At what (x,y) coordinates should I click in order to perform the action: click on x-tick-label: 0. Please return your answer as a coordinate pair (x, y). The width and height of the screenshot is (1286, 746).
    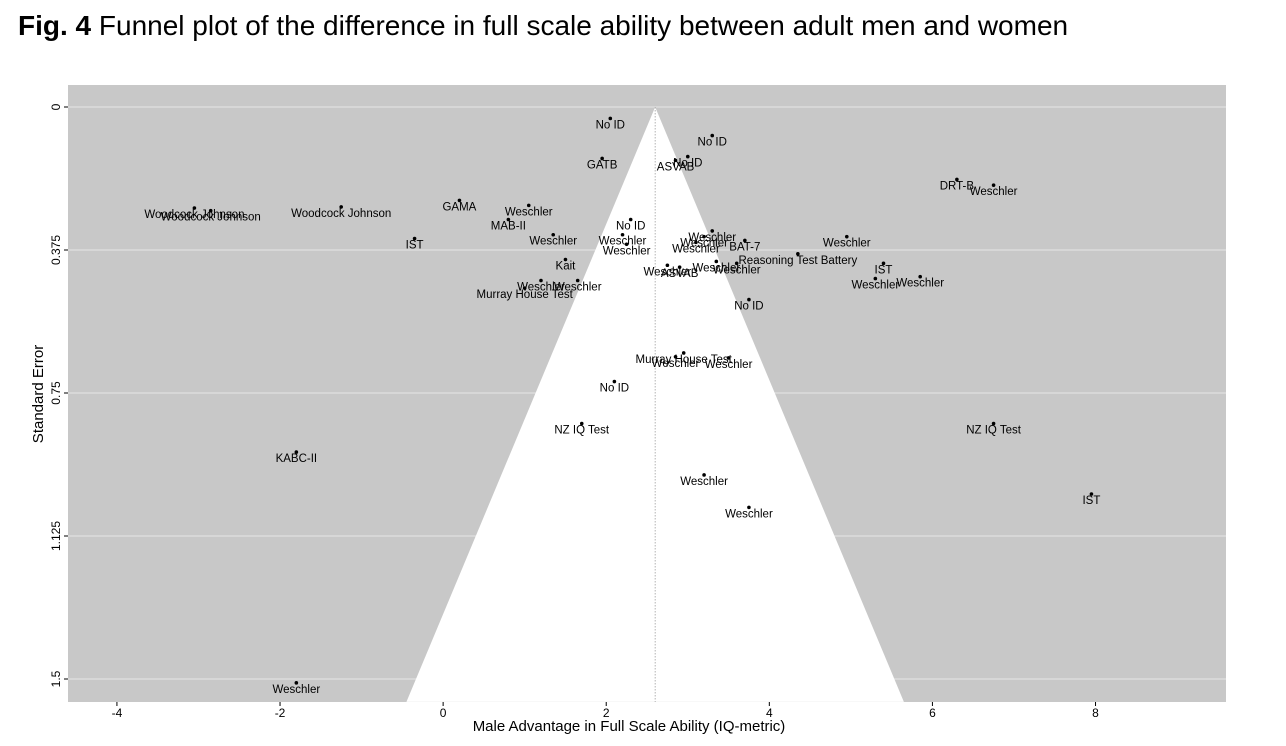
    Looking at the image, I should click on (443, 713).